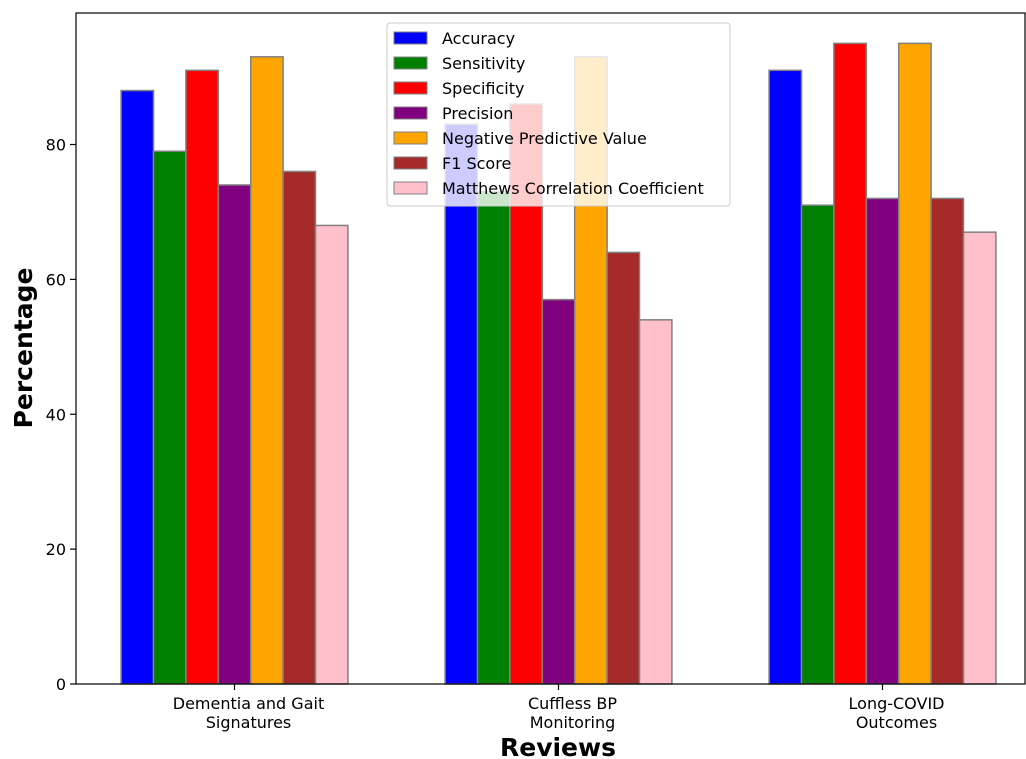 The height and width of the screenshot is (759, 1026). What do you see at coordinates (897, 703) in the screenshot?
I see `x-tick-label: Long-COVID` at bounding box center [897, 703].